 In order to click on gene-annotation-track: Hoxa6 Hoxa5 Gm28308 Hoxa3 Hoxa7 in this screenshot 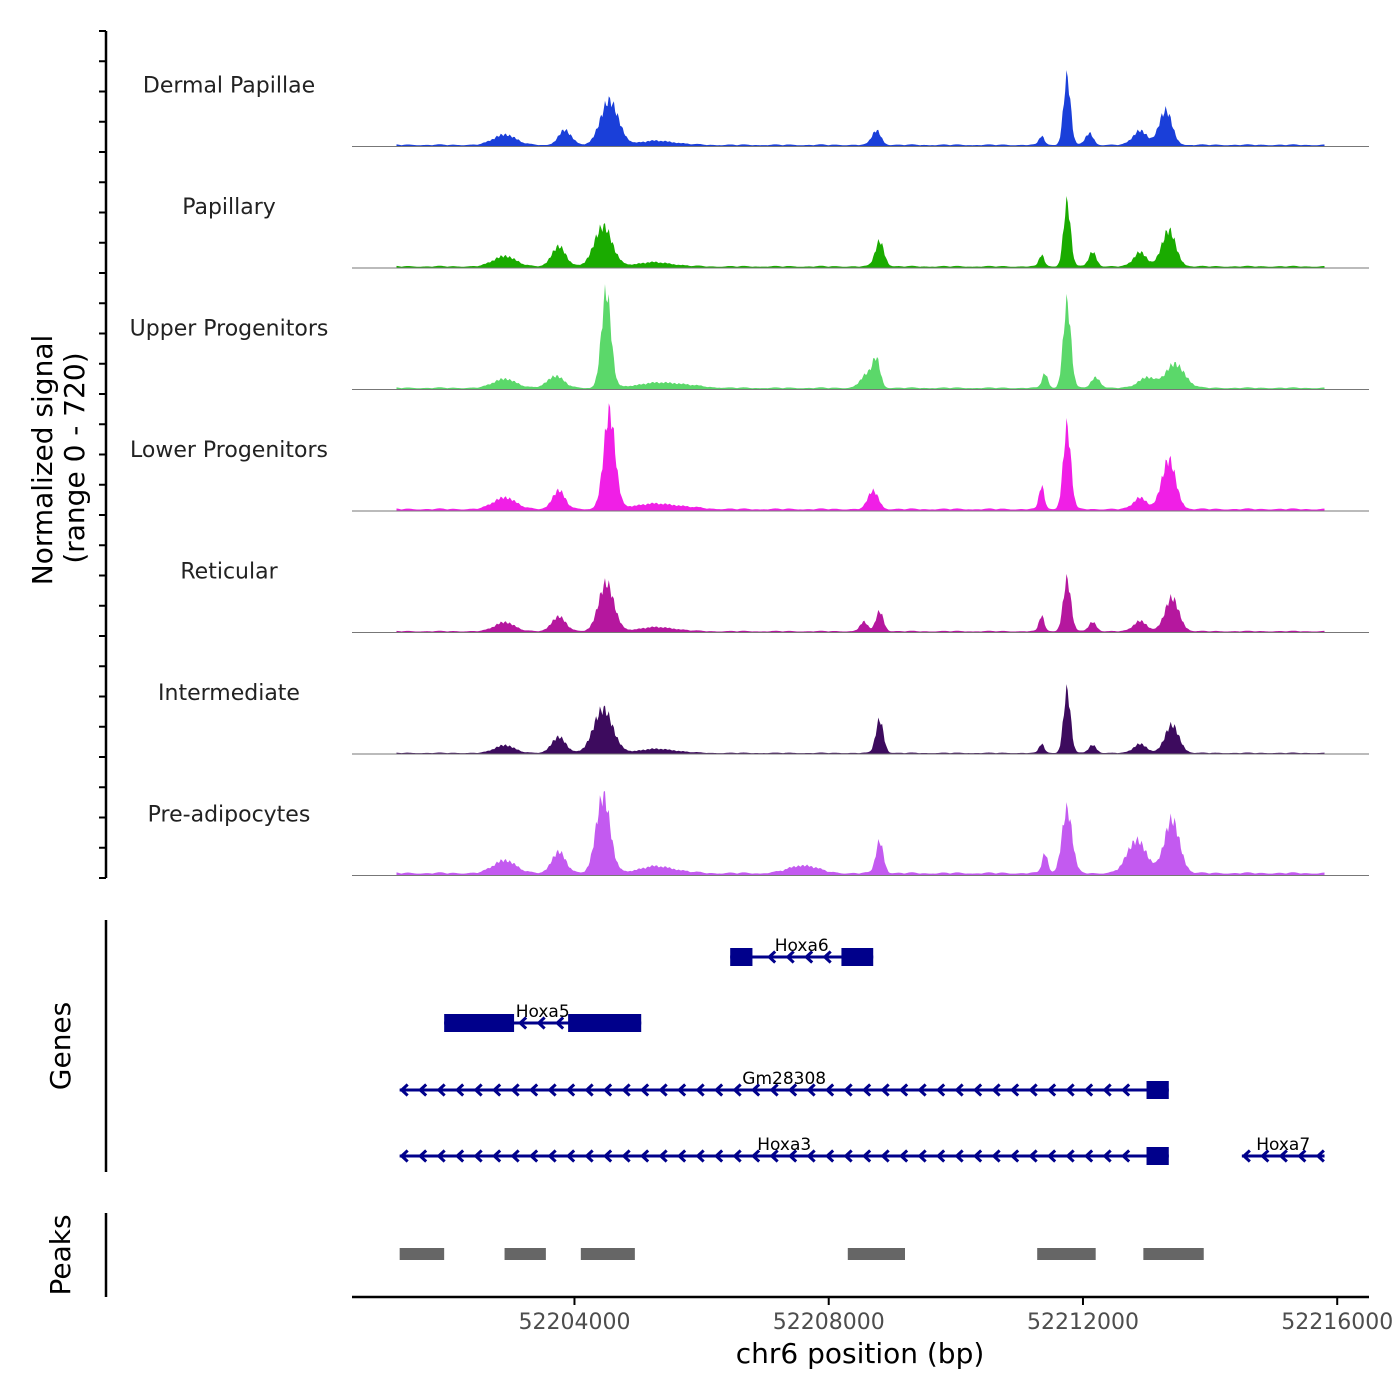, I will do `click(862, 1050)`.